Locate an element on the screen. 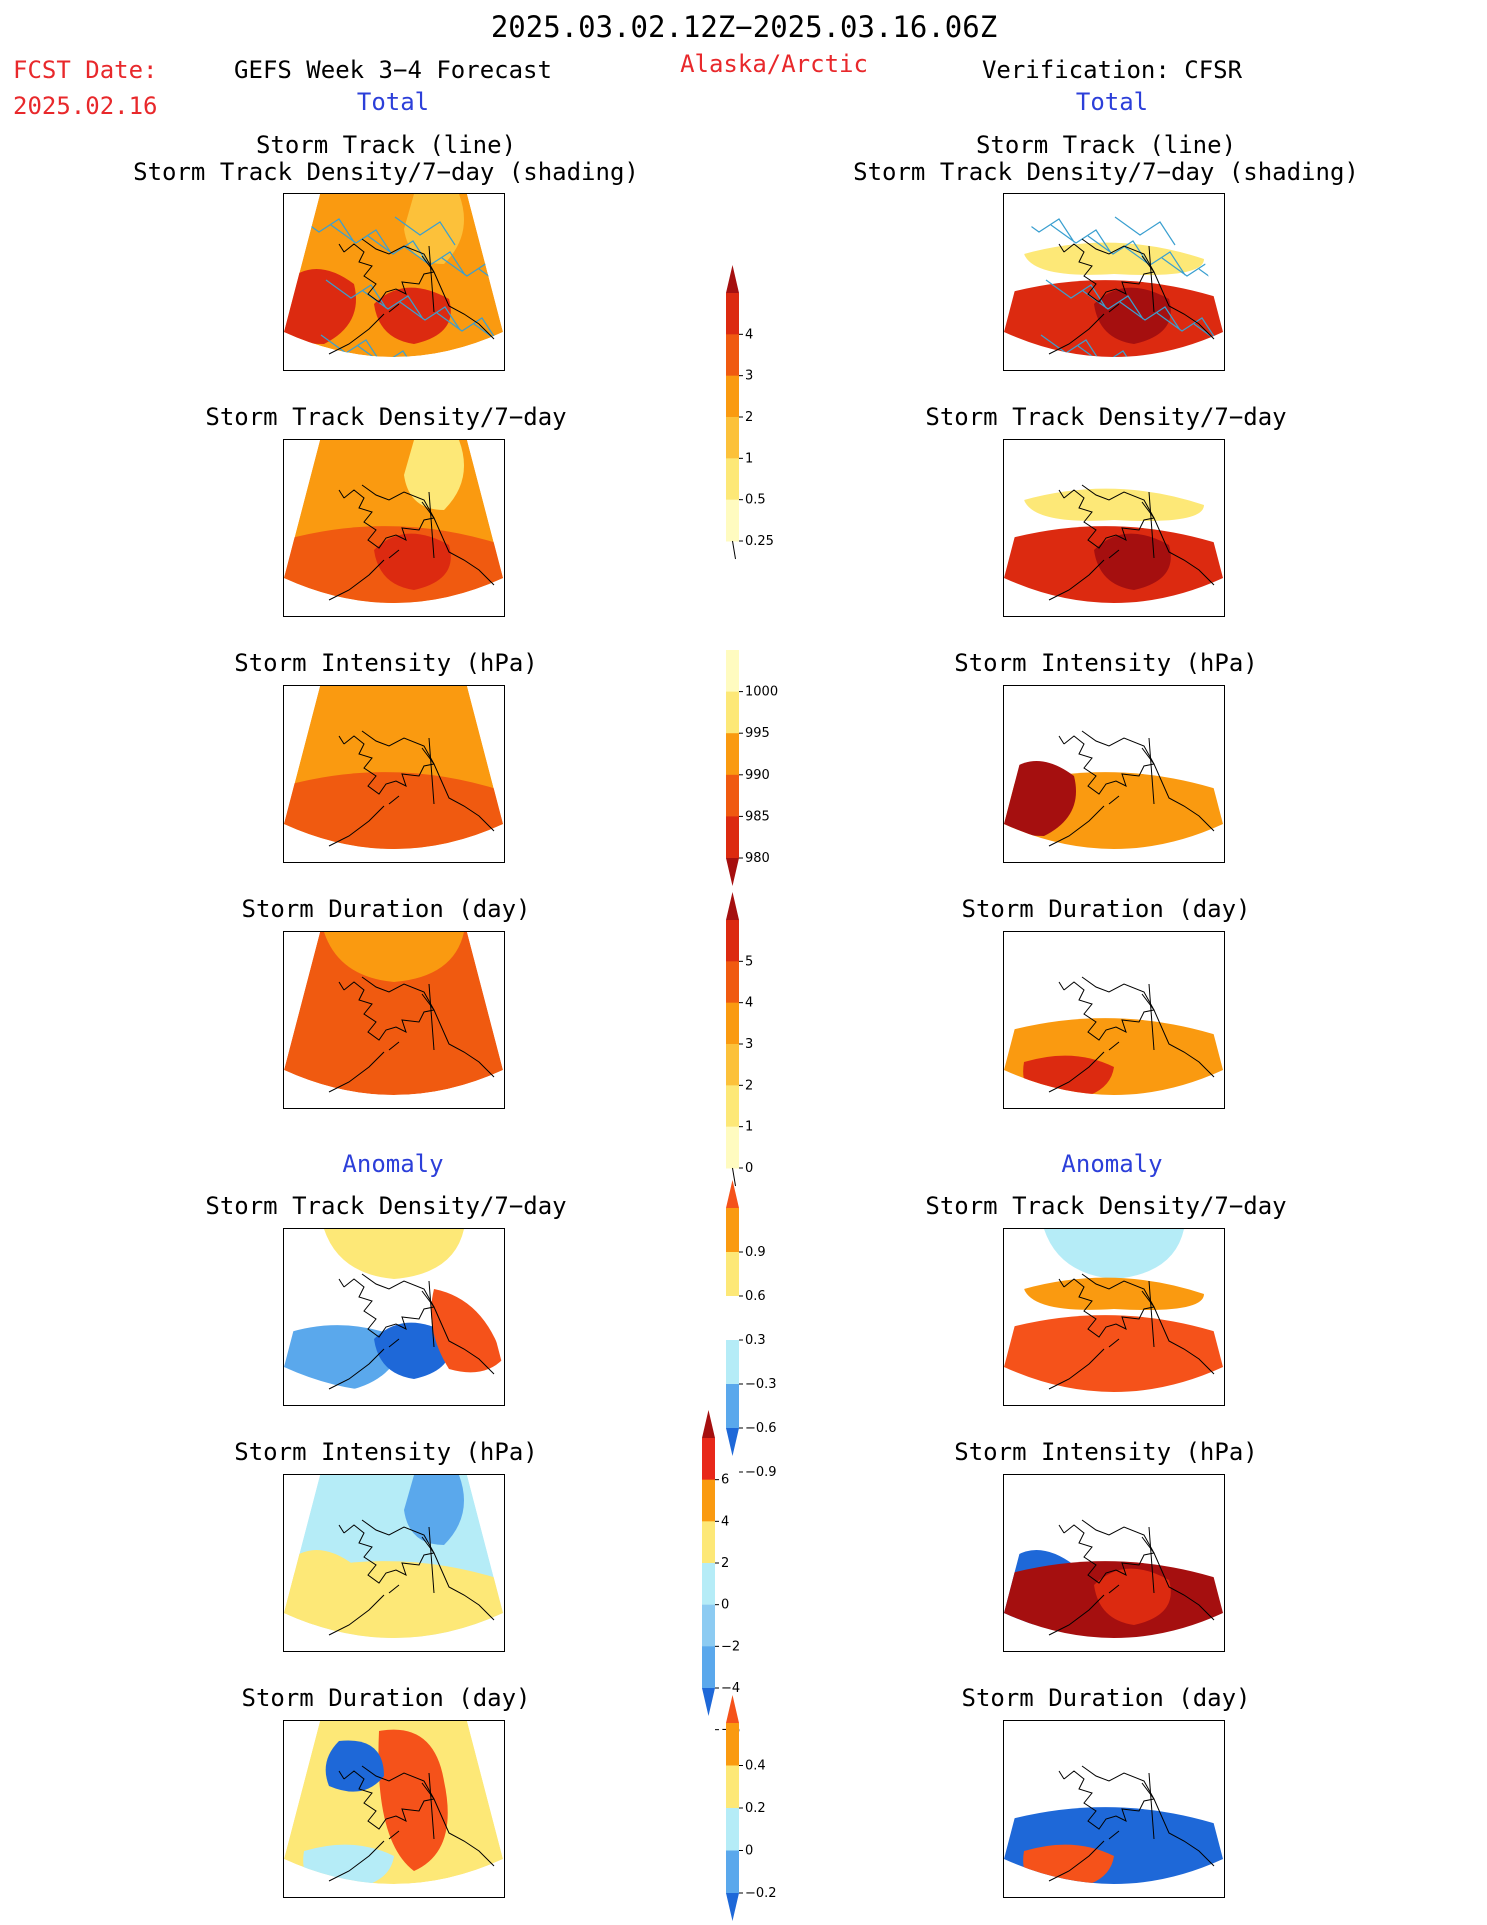 The width and height of the screenshot is (1487, 1925). colorbar-tick-label: −0.6 is located at coordinates (761, 1428).